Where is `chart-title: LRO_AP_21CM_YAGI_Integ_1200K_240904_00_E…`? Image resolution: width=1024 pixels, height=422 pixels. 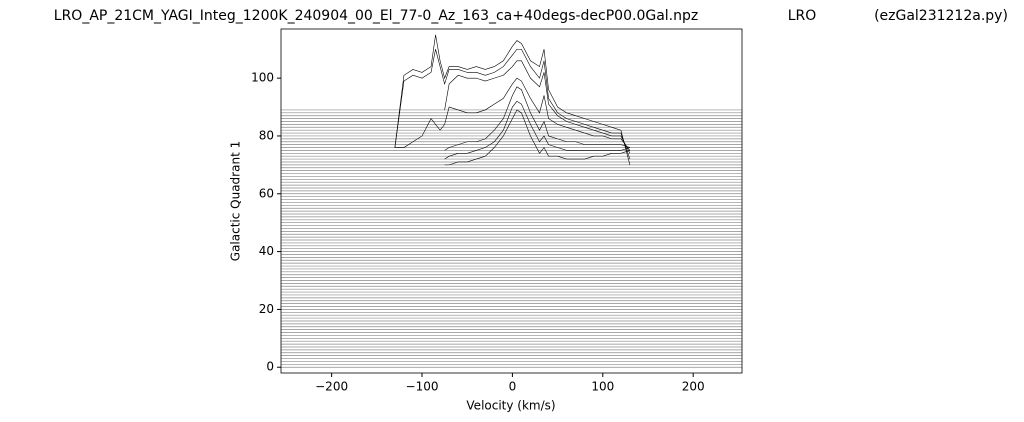 chart-title: LRO_AP_21CM_YAGI_Integ_1200K_240904_00_E… is located at coordinates (376, 16).